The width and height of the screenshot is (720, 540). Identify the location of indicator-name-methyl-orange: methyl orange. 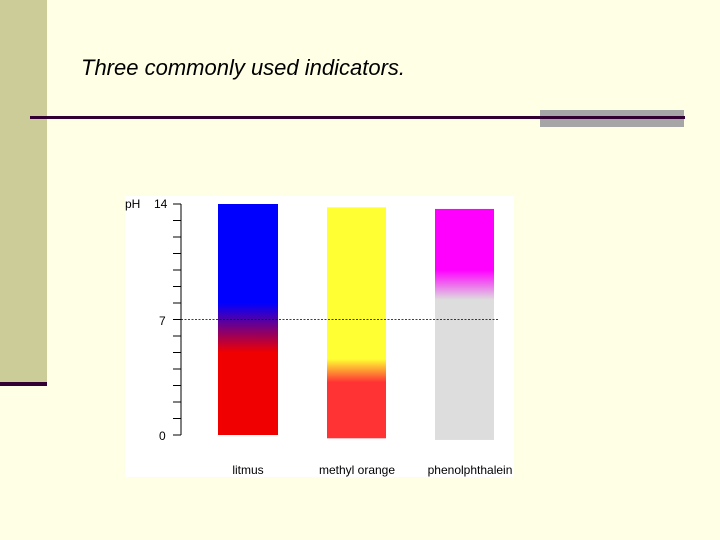
(357, 470).